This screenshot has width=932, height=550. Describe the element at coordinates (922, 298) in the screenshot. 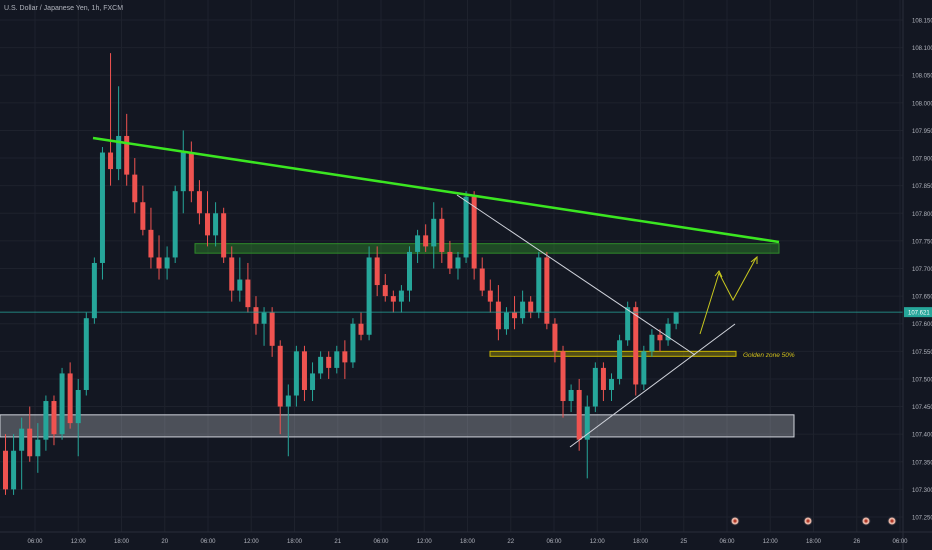

I see `price-tick-label: 107.650` at that location.